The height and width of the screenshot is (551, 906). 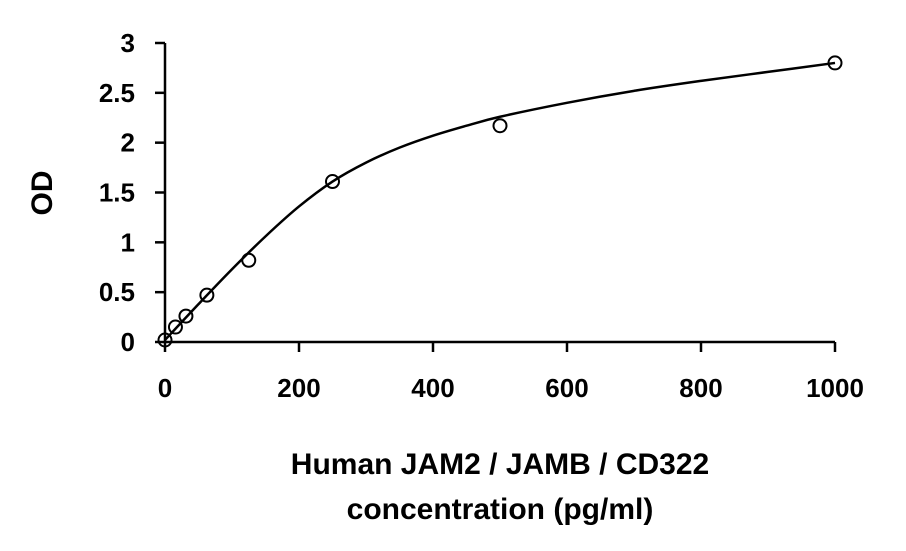 What do you see at coordinates (566, 388) in the screenshot?
I see `x-tick-label: 600` at bounding box center [566, 388].